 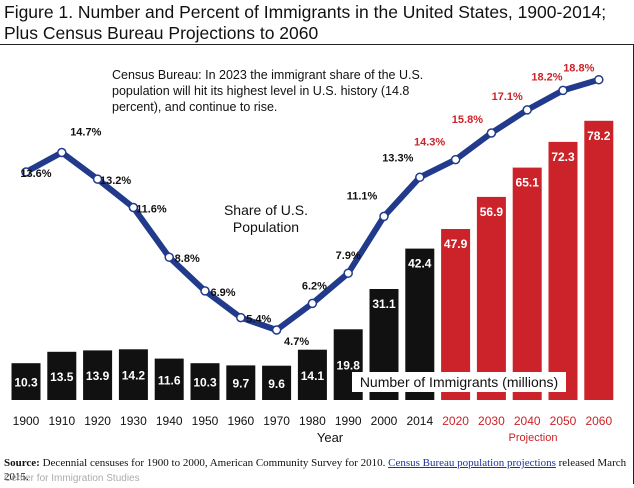 I want to click on bar-1900, so click(x=26, y=381).